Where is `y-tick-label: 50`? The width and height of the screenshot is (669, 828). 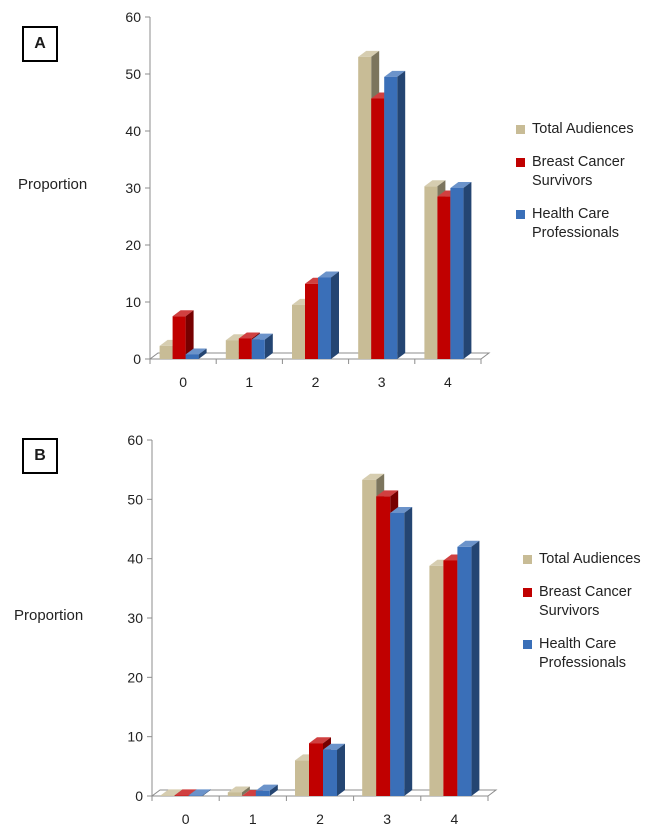 y-tick-label: 50 is located at coordinates (133, 74).